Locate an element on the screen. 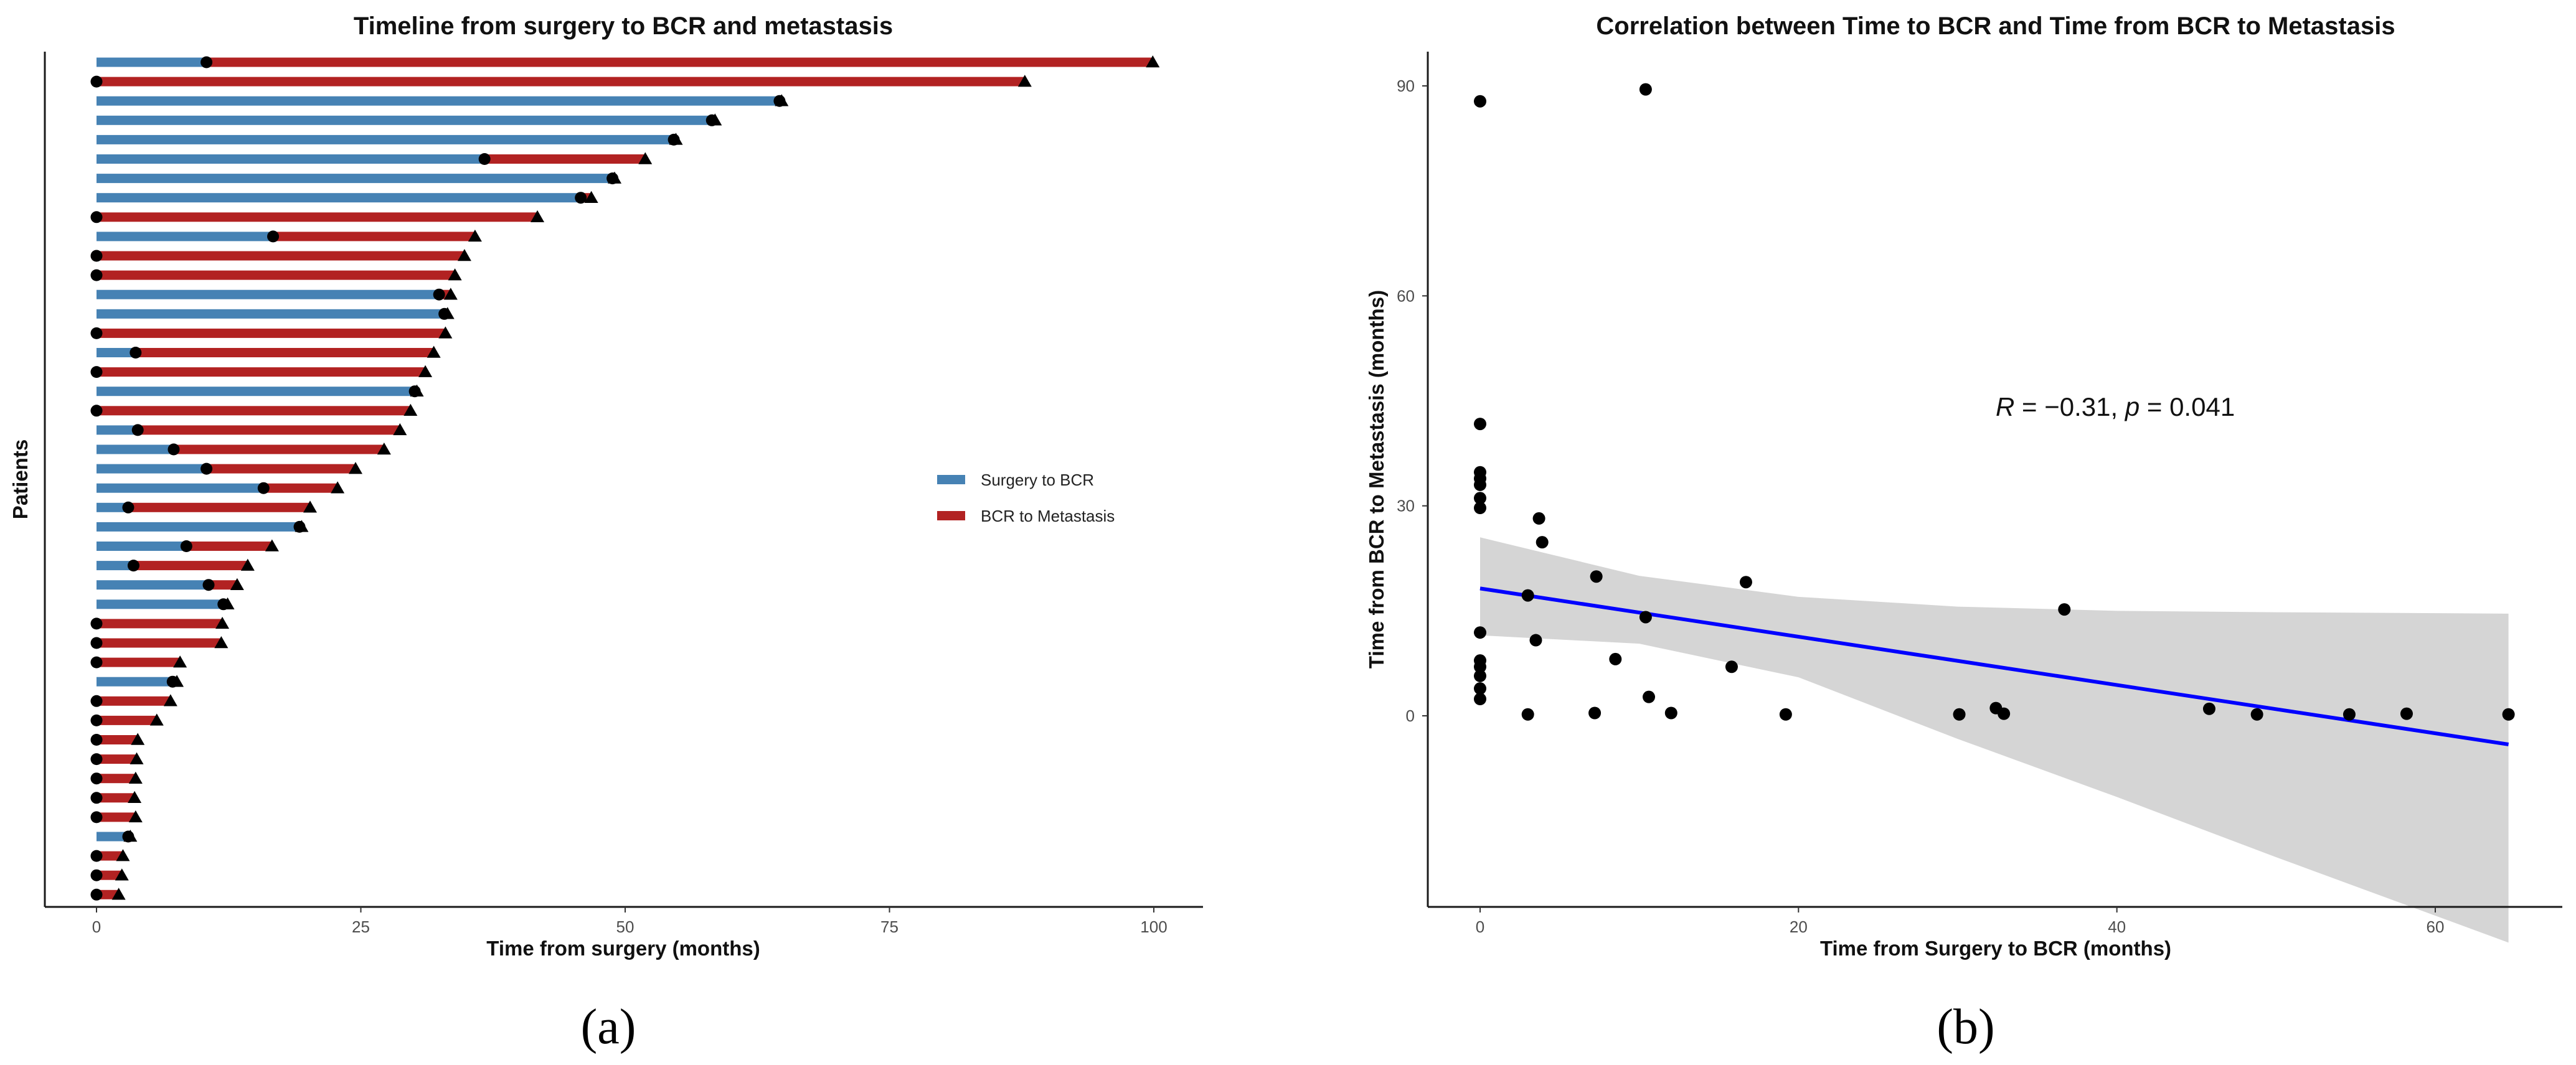 The width and height of the screenshot is (2576, 1065). timeline-legend: Surgery to BCR BCR to Metastasis is located at coordinates (1026, 498).